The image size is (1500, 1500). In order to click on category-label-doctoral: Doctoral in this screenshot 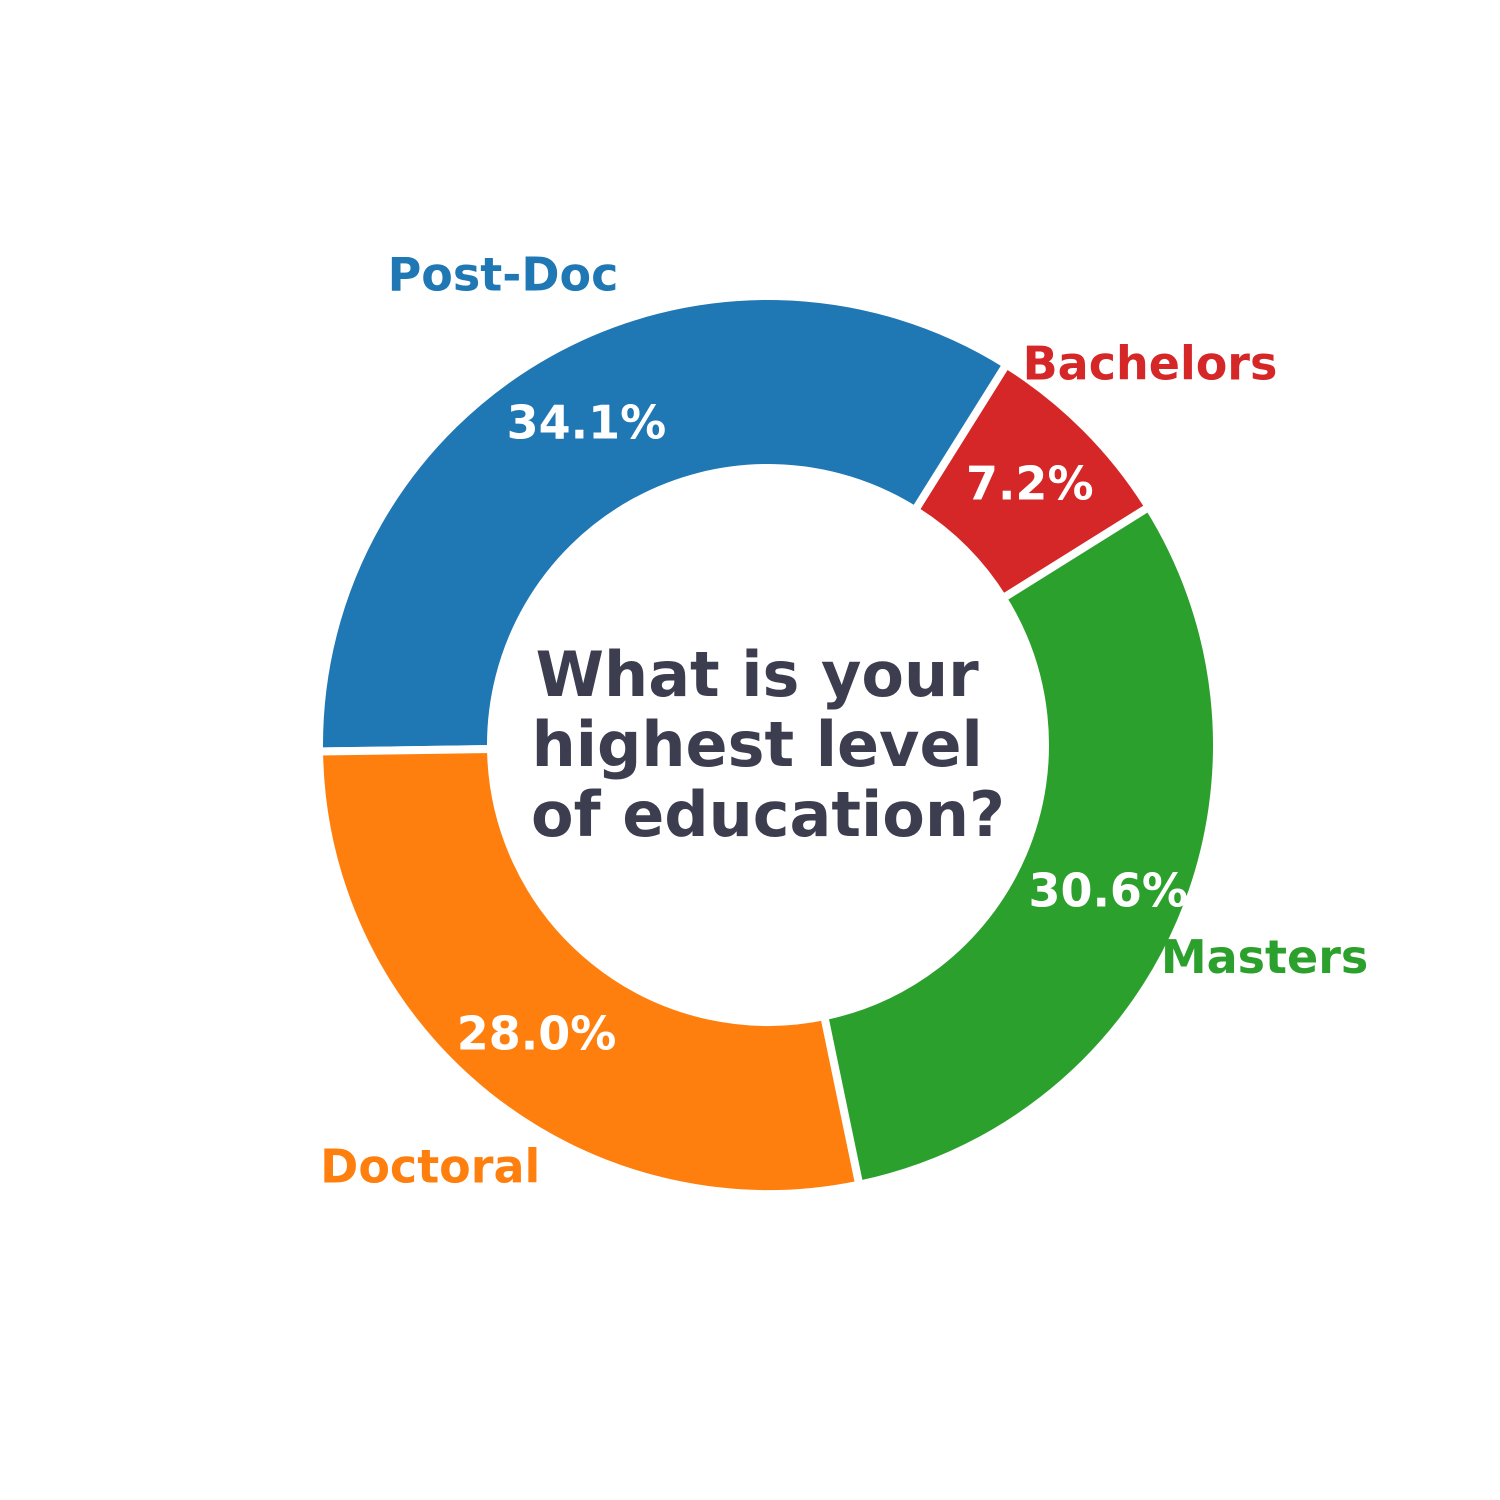, I will do `click(430, 1166)`.